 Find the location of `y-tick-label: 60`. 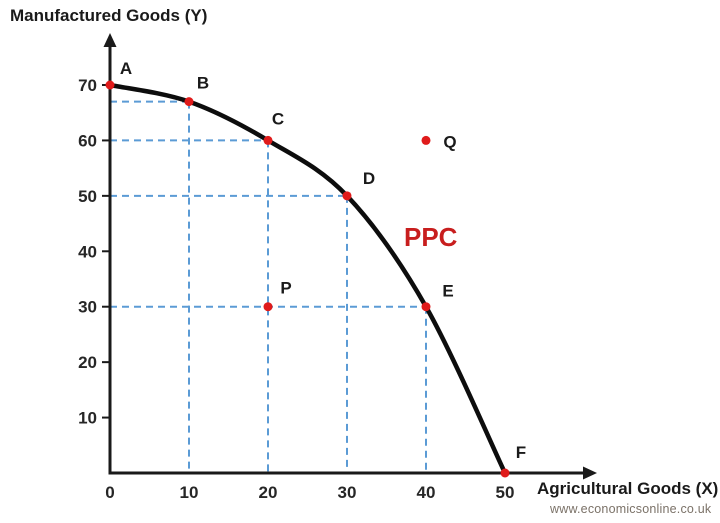

y-tick-label: 60 is located at coordinates (87, 140).